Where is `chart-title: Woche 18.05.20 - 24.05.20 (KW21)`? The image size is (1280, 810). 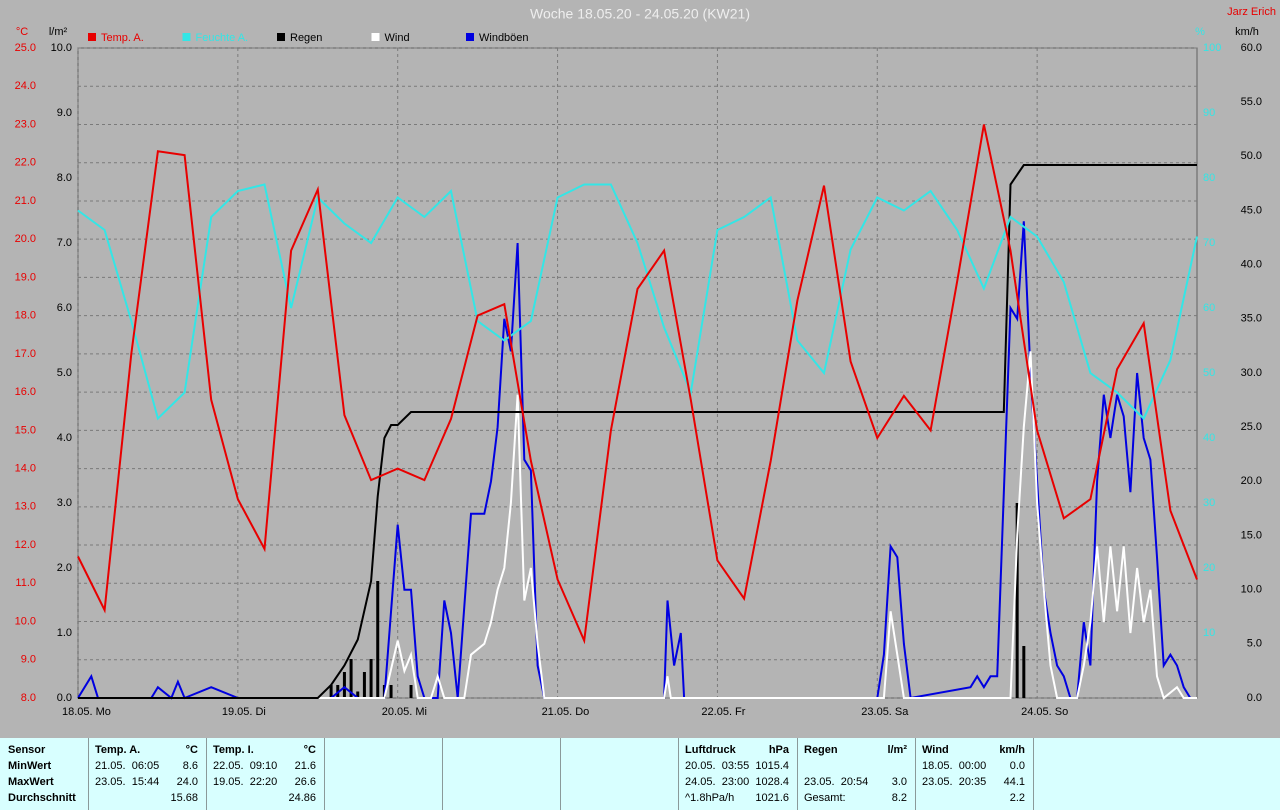 chart-title: Woche 18.05.20 - 24.05.20 (KW21) is located at coordinates (640, 14).